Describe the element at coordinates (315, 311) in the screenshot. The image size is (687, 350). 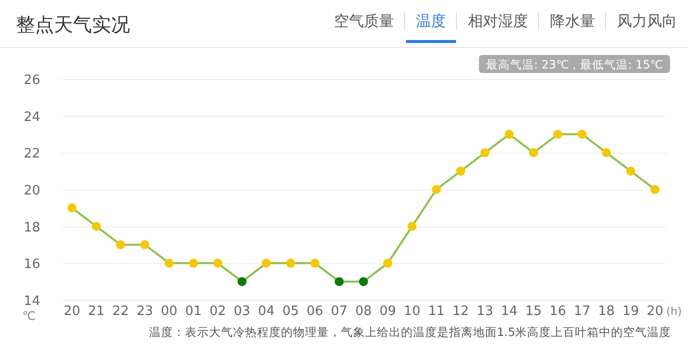
I see `x-tick-label: 06` at that location.